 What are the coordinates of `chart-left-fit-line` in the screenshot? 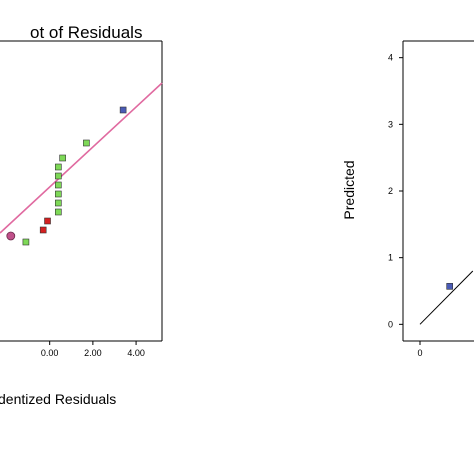 It's located at (81, 158).